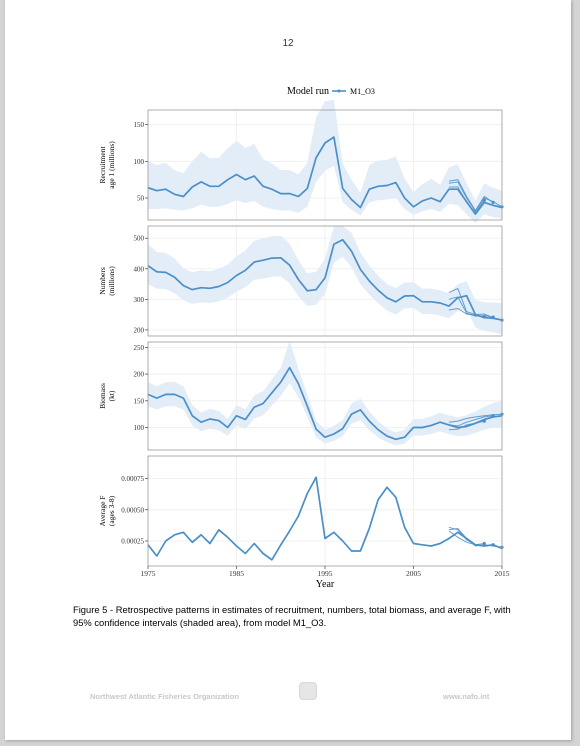 The height and width of the screenshot is (746, 580). I want to click on y-axis-label-line1: Average F, so click(102, 511).